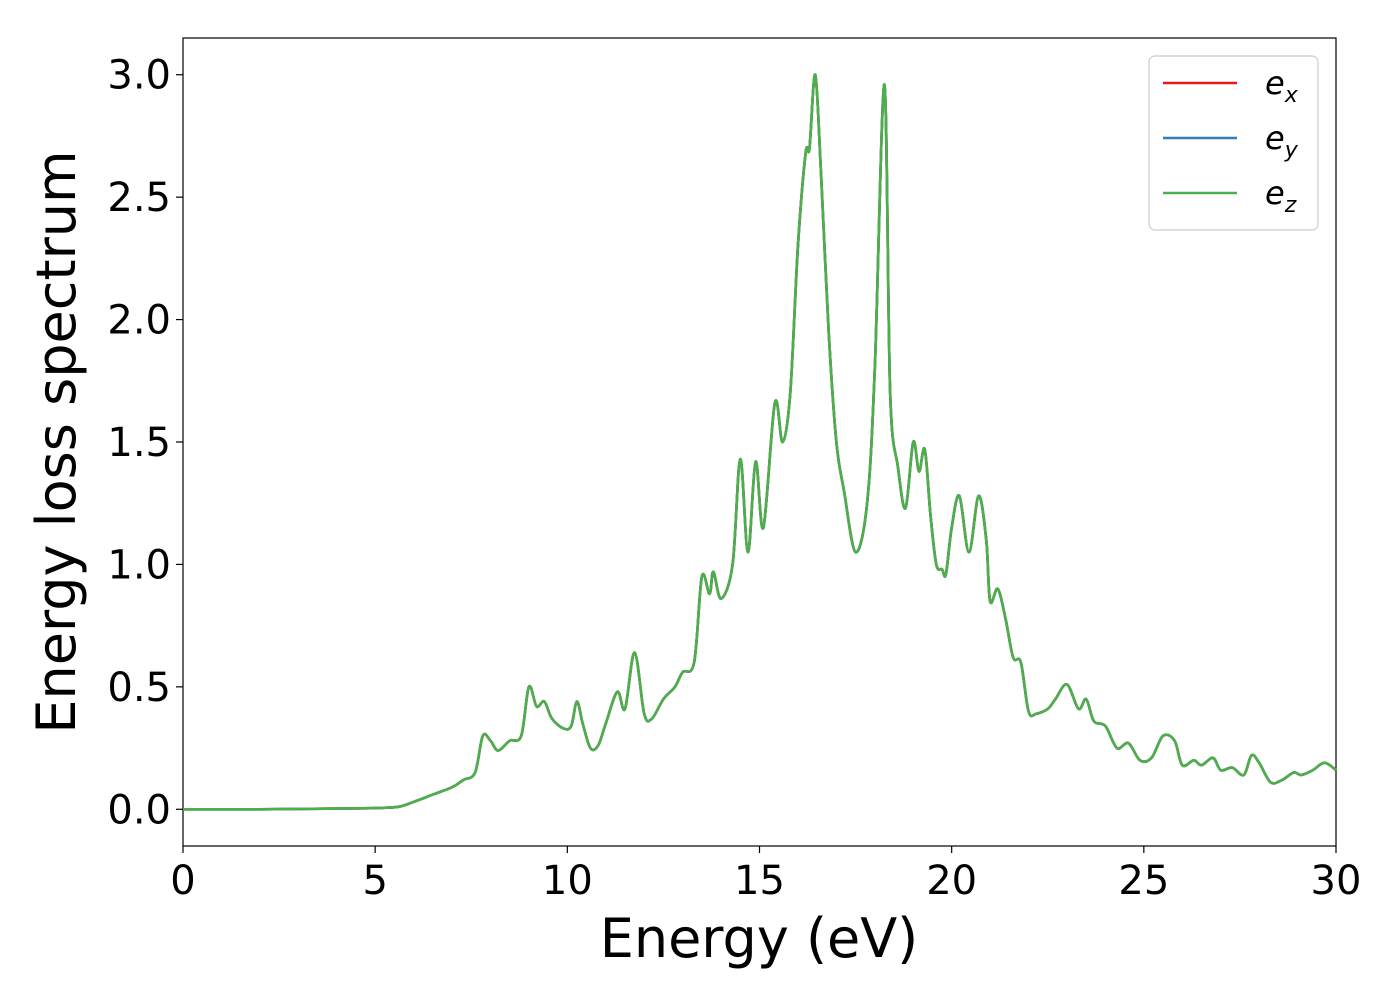 Image resolution: width=1400 pixels, height=1000 pixels. What do you see at coordinates (374, 881) in the screenshot?
I see `x-tick-label: 5` at bounding box center [374, 881].